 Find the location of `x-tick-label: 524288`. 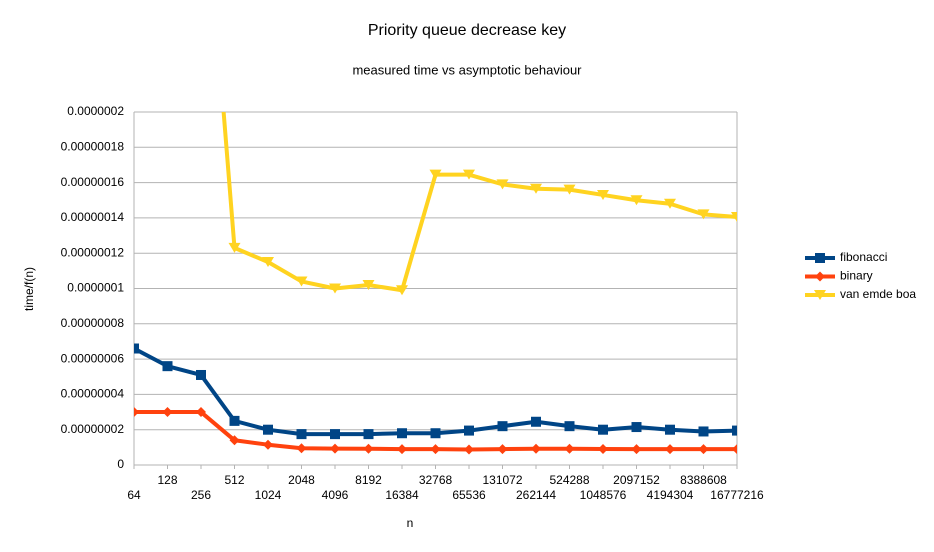

x-tick-label: 524288 is located at coordinates (569, 480).